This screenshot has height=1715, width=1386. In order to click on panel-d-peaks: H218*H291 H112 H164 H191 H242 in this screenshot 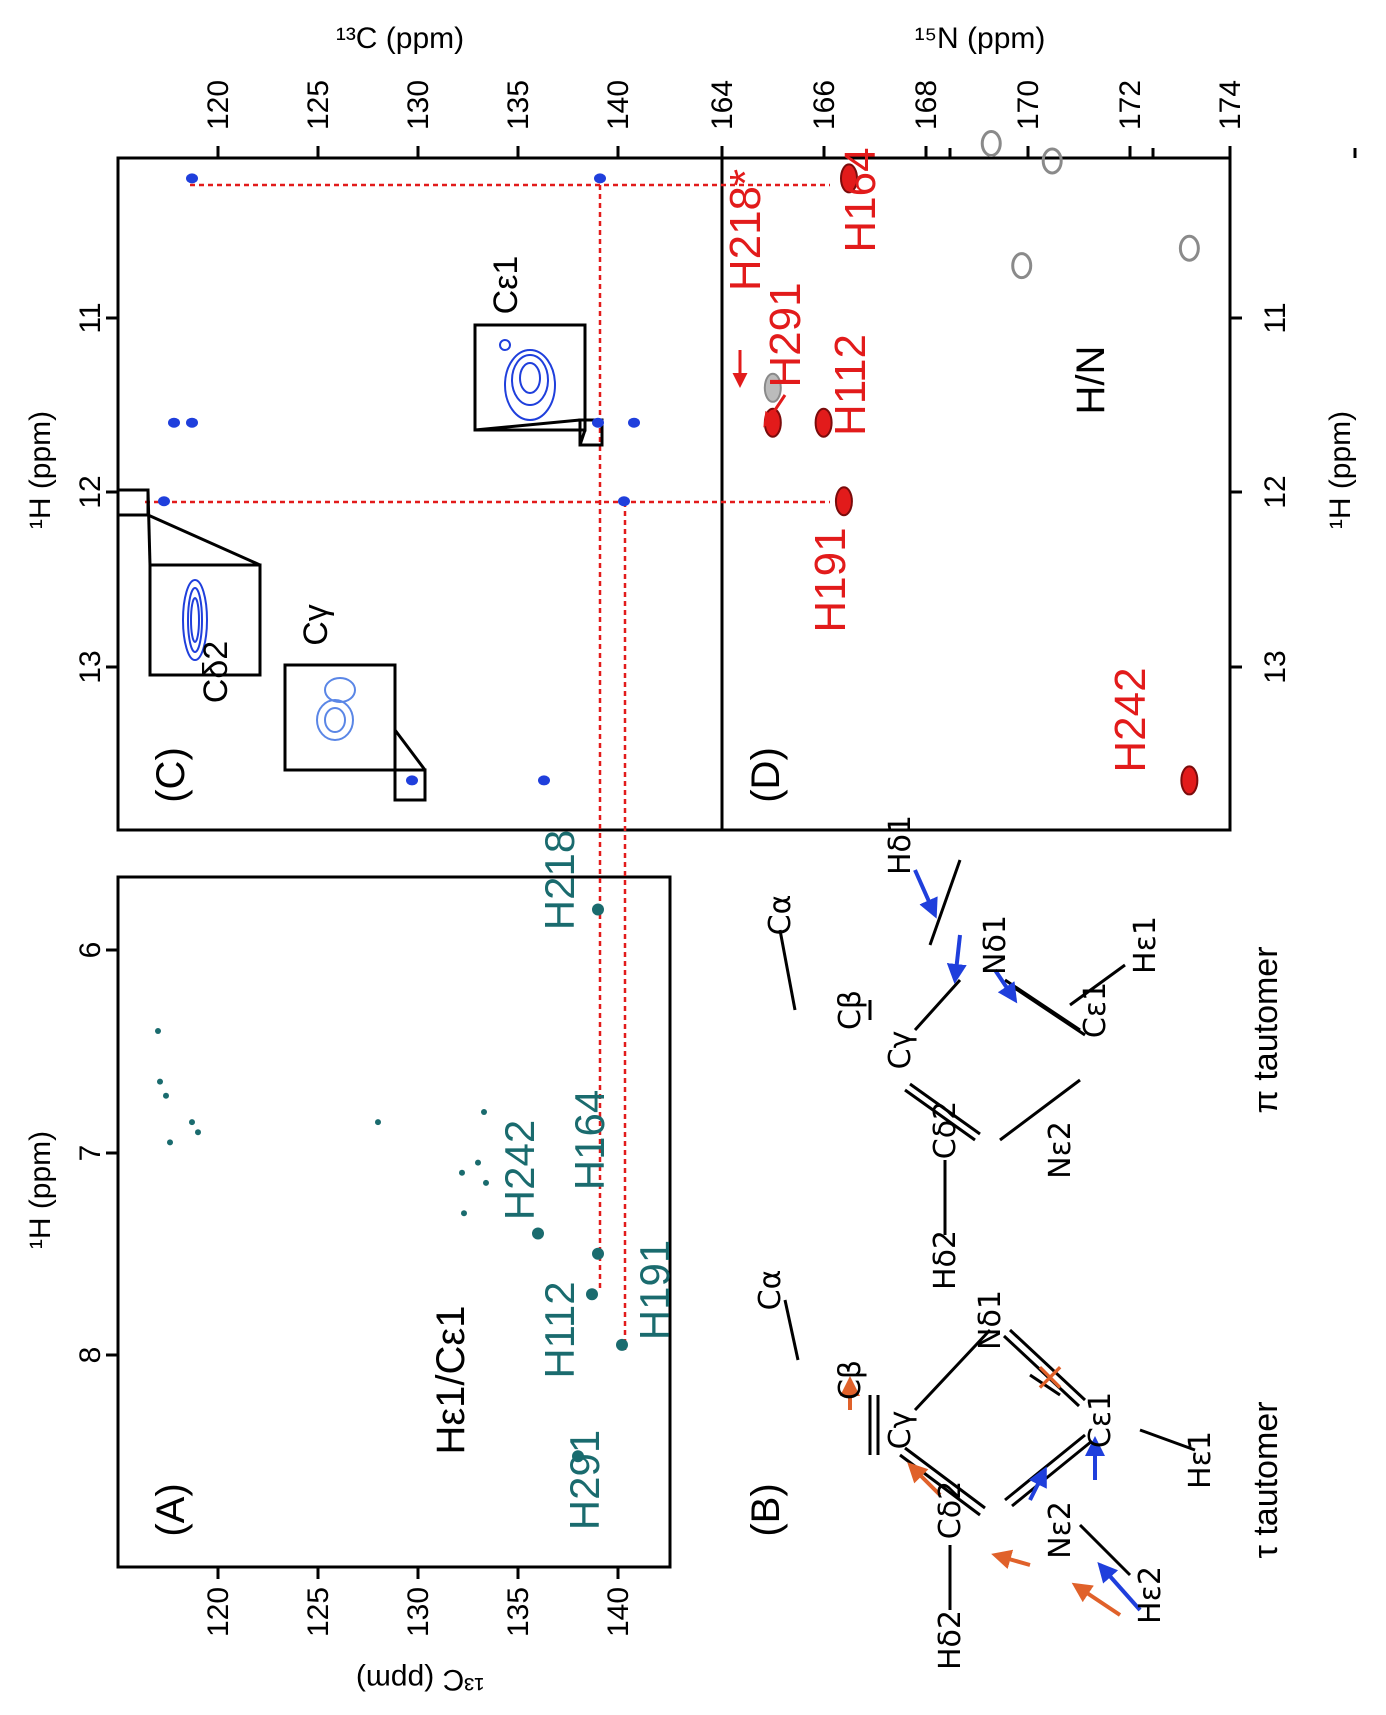, I will do `click(960, 463)`.